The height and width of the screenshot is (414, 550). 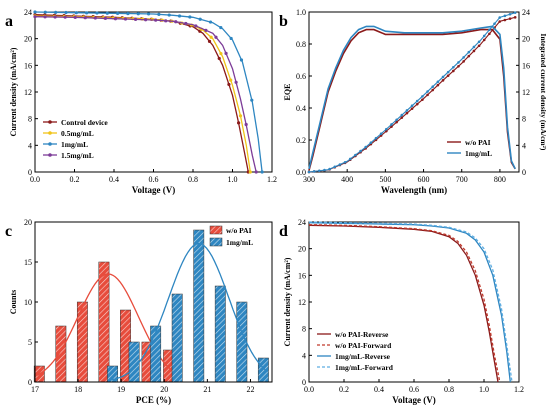 I want to click on x-tick-label: 17, so click(x=35, y=389).